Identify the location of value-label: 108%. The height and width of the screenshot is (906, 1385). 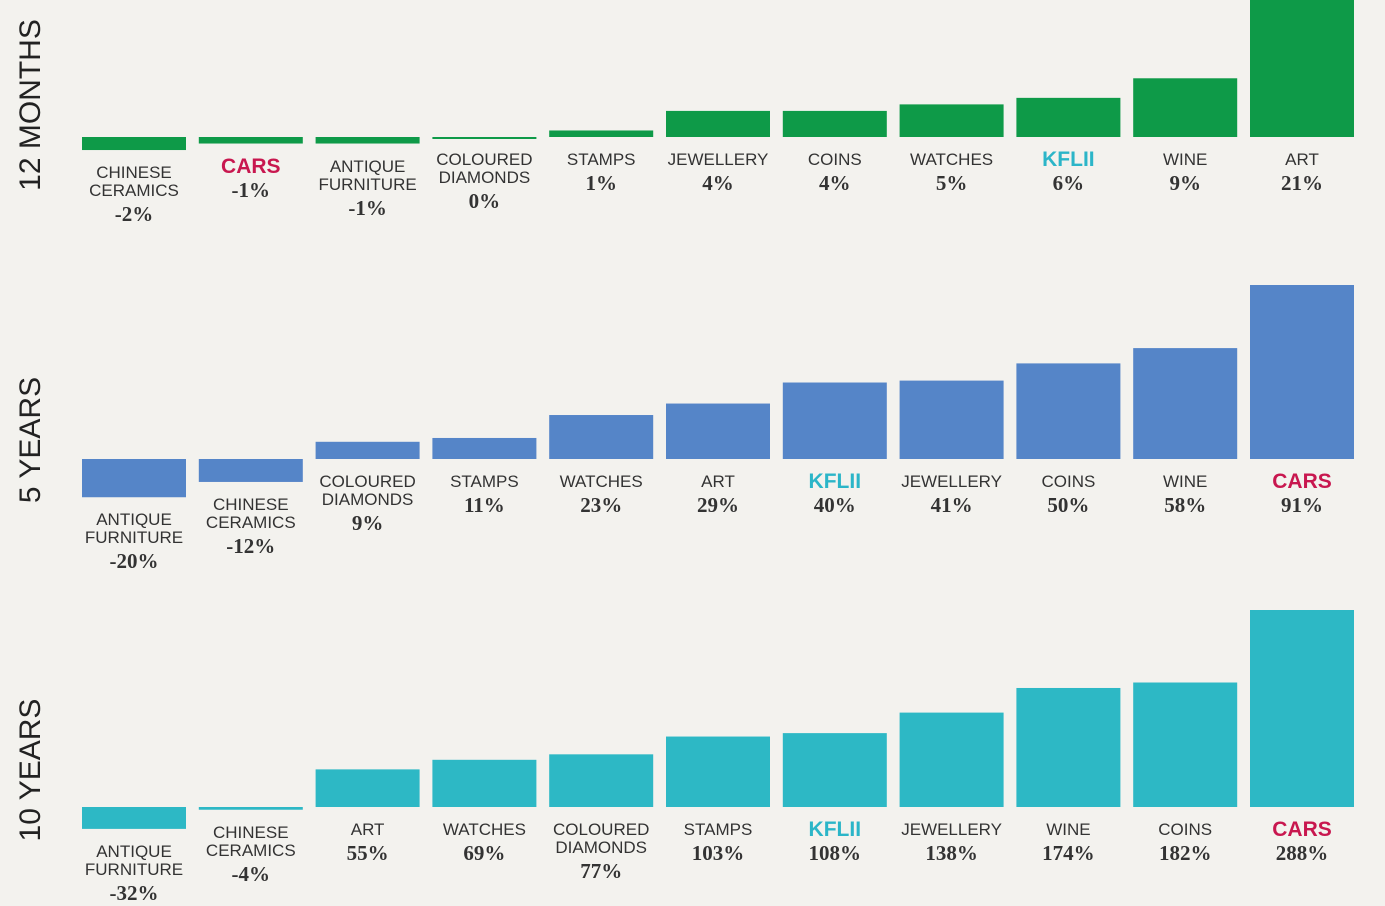
(835, 853).